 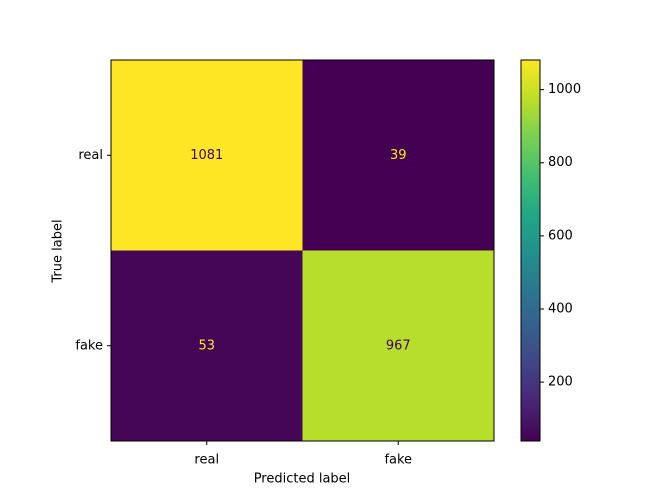 I want to click on colorbar-tick-label: 800, so click(x=560, y=162).